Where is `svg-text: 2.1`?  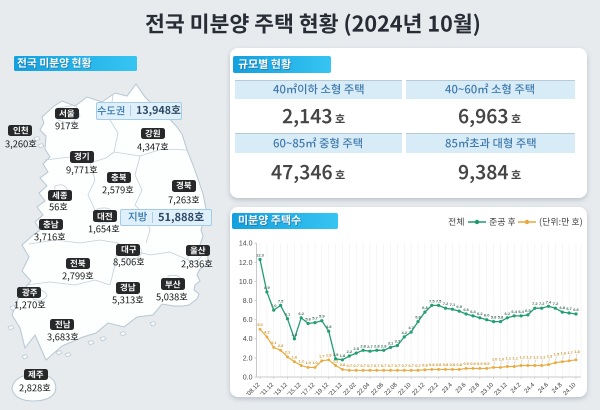 svg-text: 2.1 is located at coordinates (288, 352).